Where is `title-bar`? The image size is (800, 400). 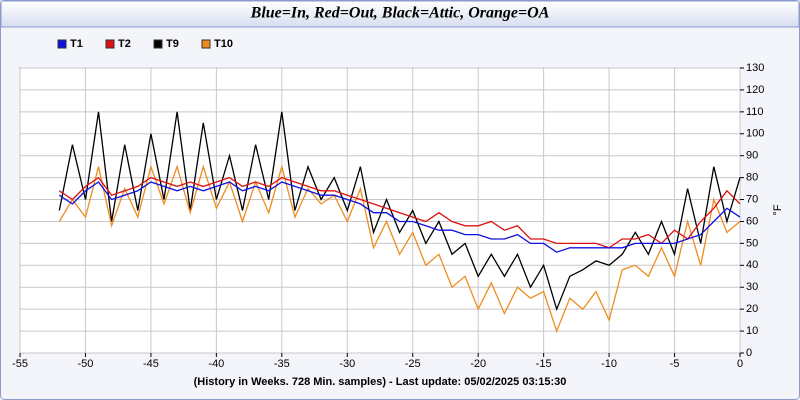
title-bar is located at coordinates (400, 14).